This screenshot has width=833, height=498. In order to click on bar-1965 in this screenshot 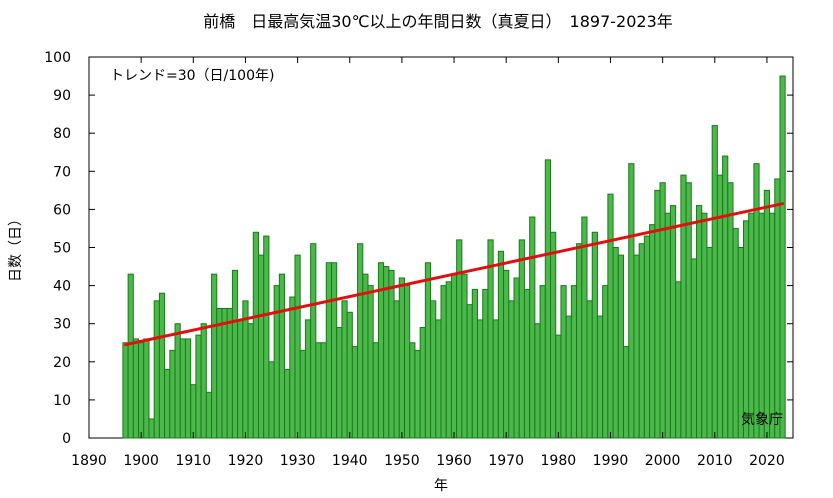, I will do `click(480, 379)`.